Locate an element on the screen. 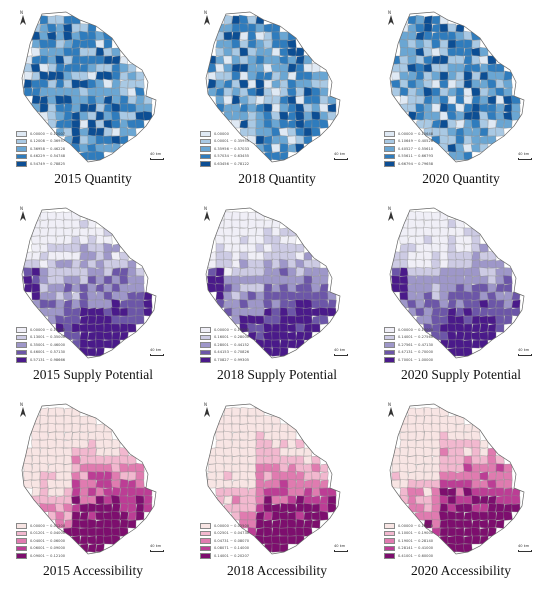  legend-label: 0.00000 ~ 0.16000 is located at coordinates (232, 329).